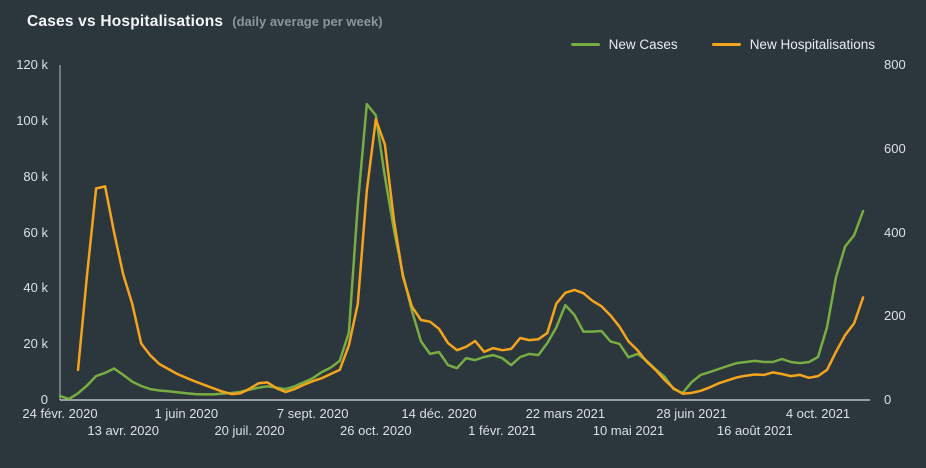  What do you see at coordinates (376, 430) in the screenshot?
I see `x-axis-tick: 26 oct. 2020` at bounding box center [376, 430].